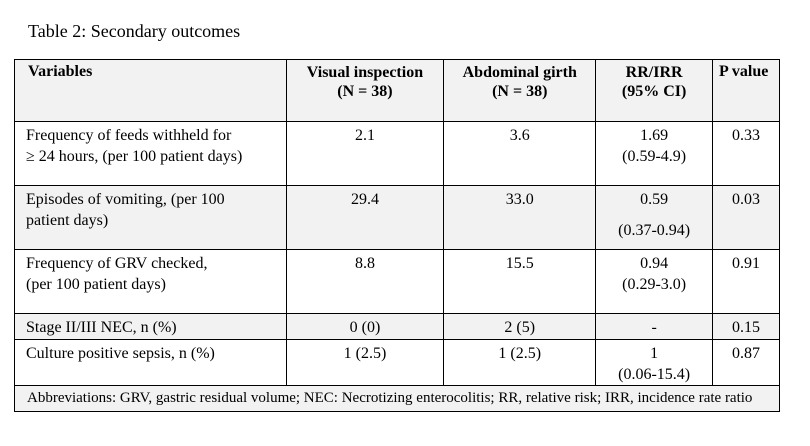 The image size is (810, 446). What do you see at coordinates (520, 153) in the screenshot?
I see `row-girth-value: 3.6` at bounding box center [520, 153].